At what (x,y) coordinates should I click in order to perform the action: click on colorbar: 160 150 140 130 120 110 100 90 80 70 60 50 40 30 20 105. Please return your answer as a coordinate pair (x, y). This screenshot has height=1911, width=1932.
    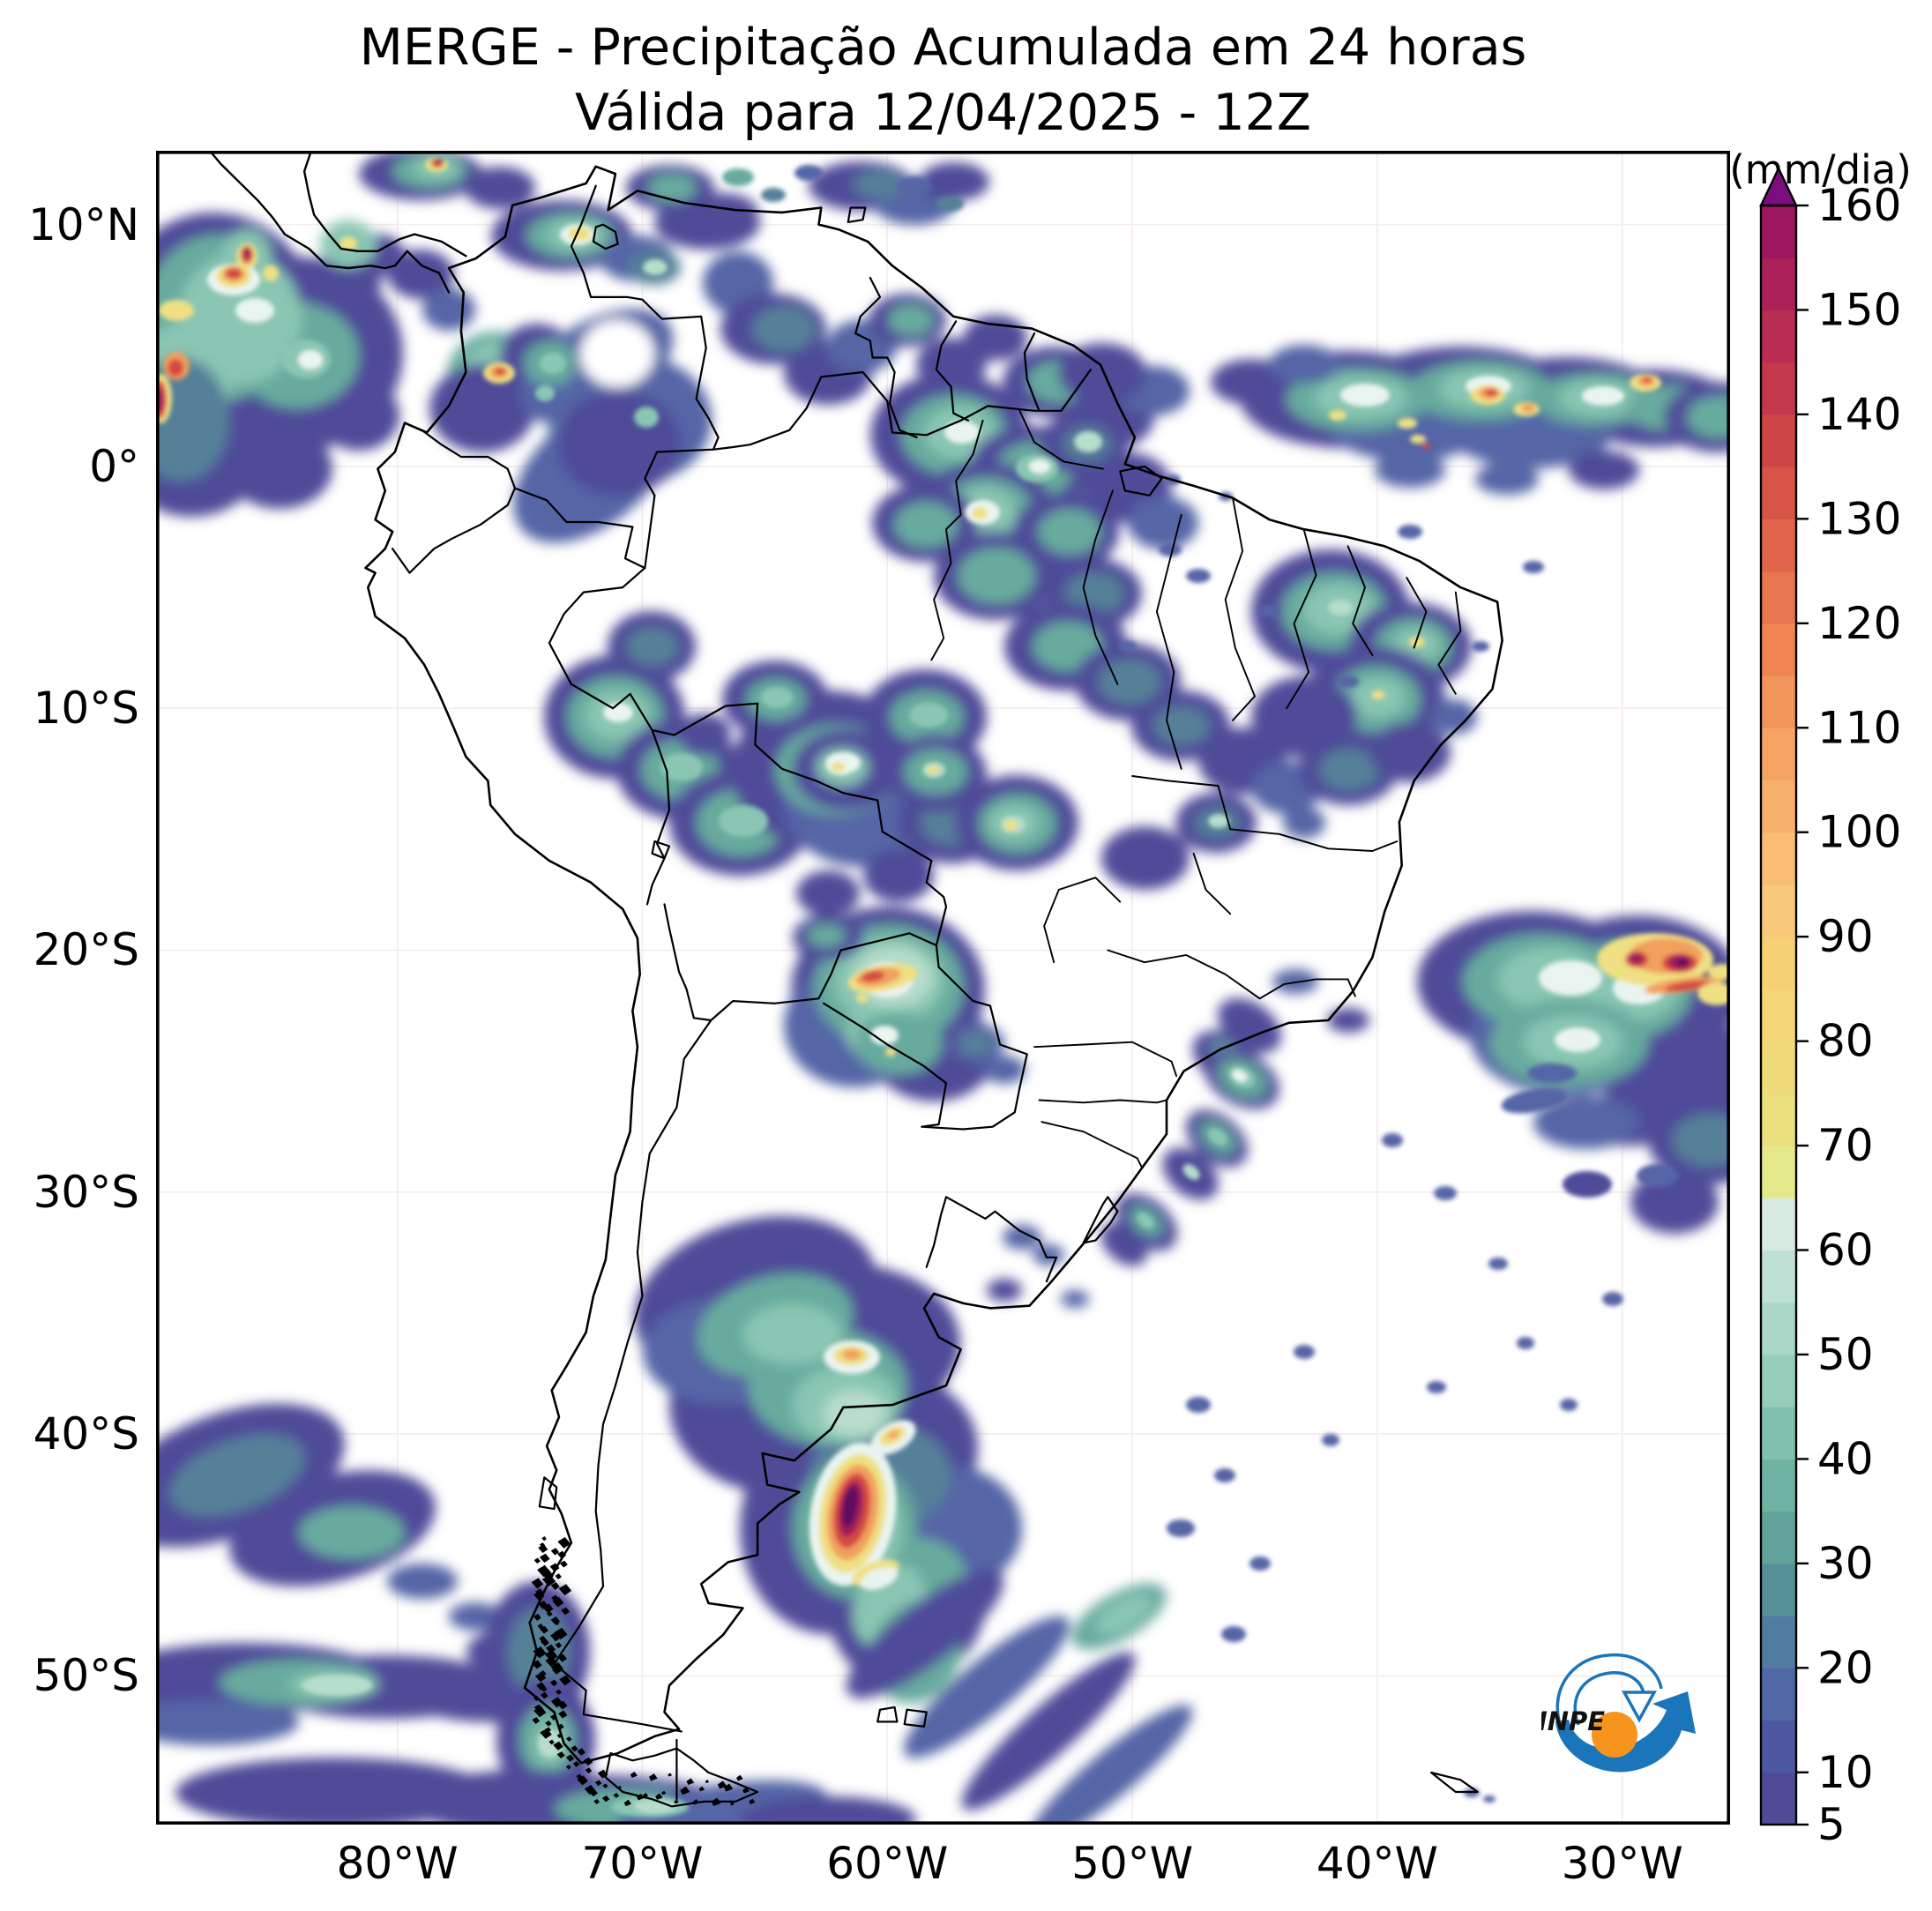
    Looking at the image, I should click on (1830, 1007).